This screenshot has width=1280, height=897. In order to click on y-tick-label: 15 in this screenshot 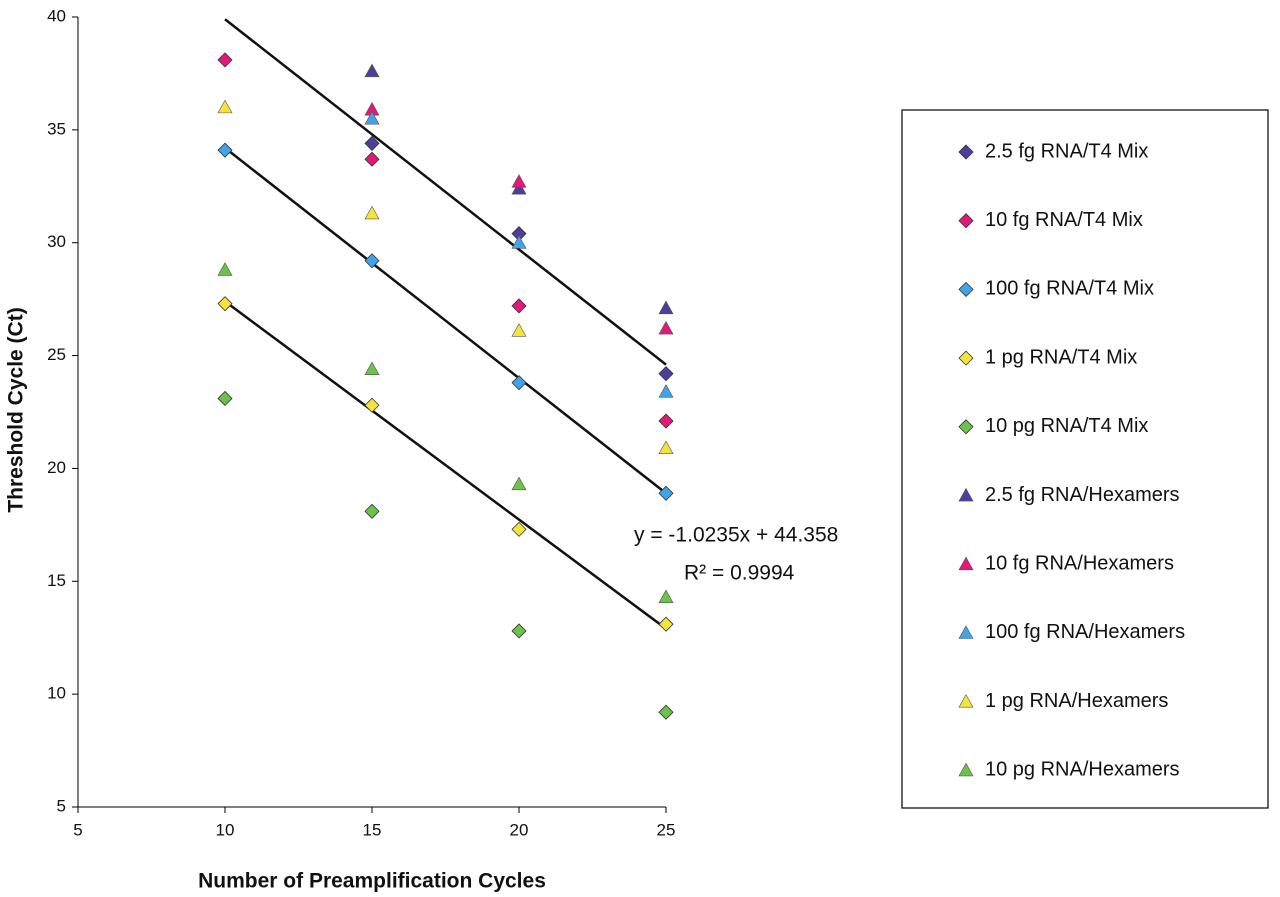, I will do `click(56, 580)`.